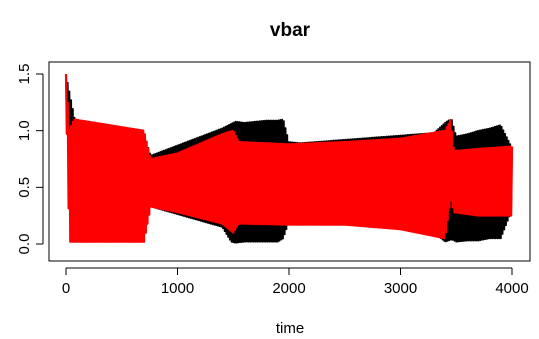 The image size is (539, 339). What do you see at coordinates (290, 328) in the screenshot?
I see `x-axis-label: time` at bounding box center [290, 328].